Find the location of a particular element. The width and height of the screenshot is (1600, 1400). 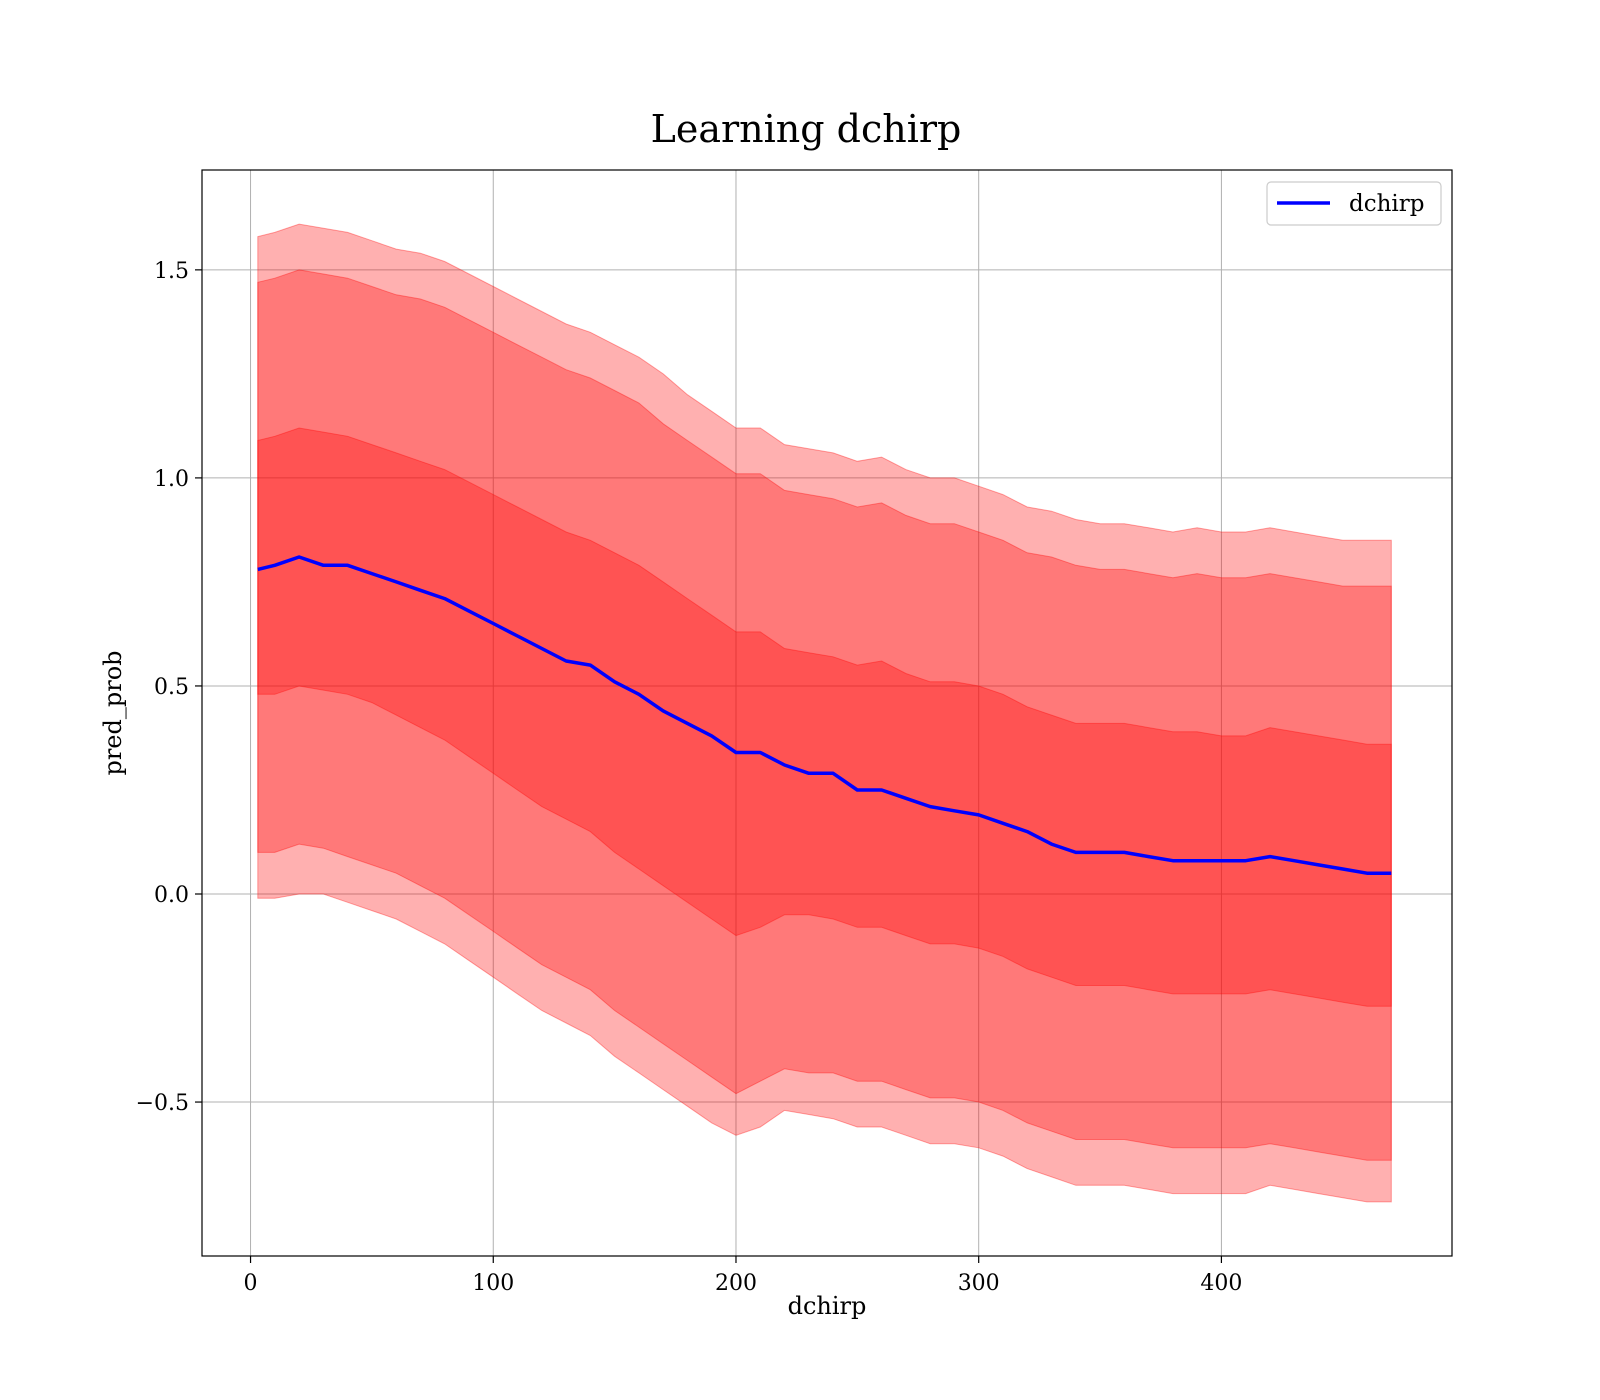

legend-box is located at coordinates (1354, 203).